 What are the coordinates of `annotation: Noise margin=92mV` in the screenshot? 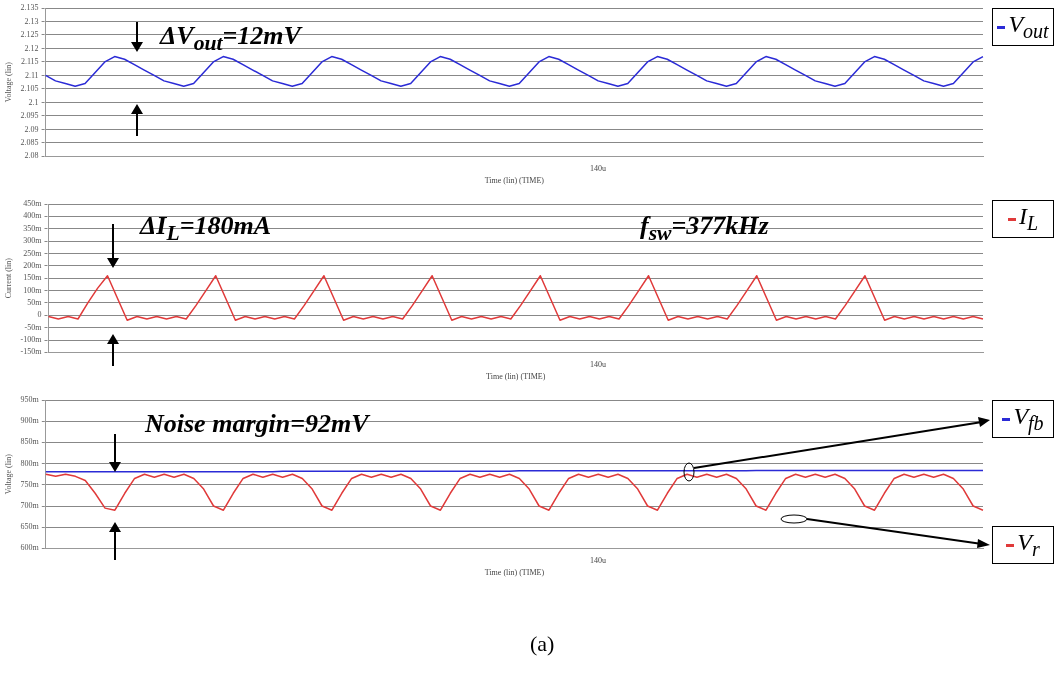 It's located at (257, 424).